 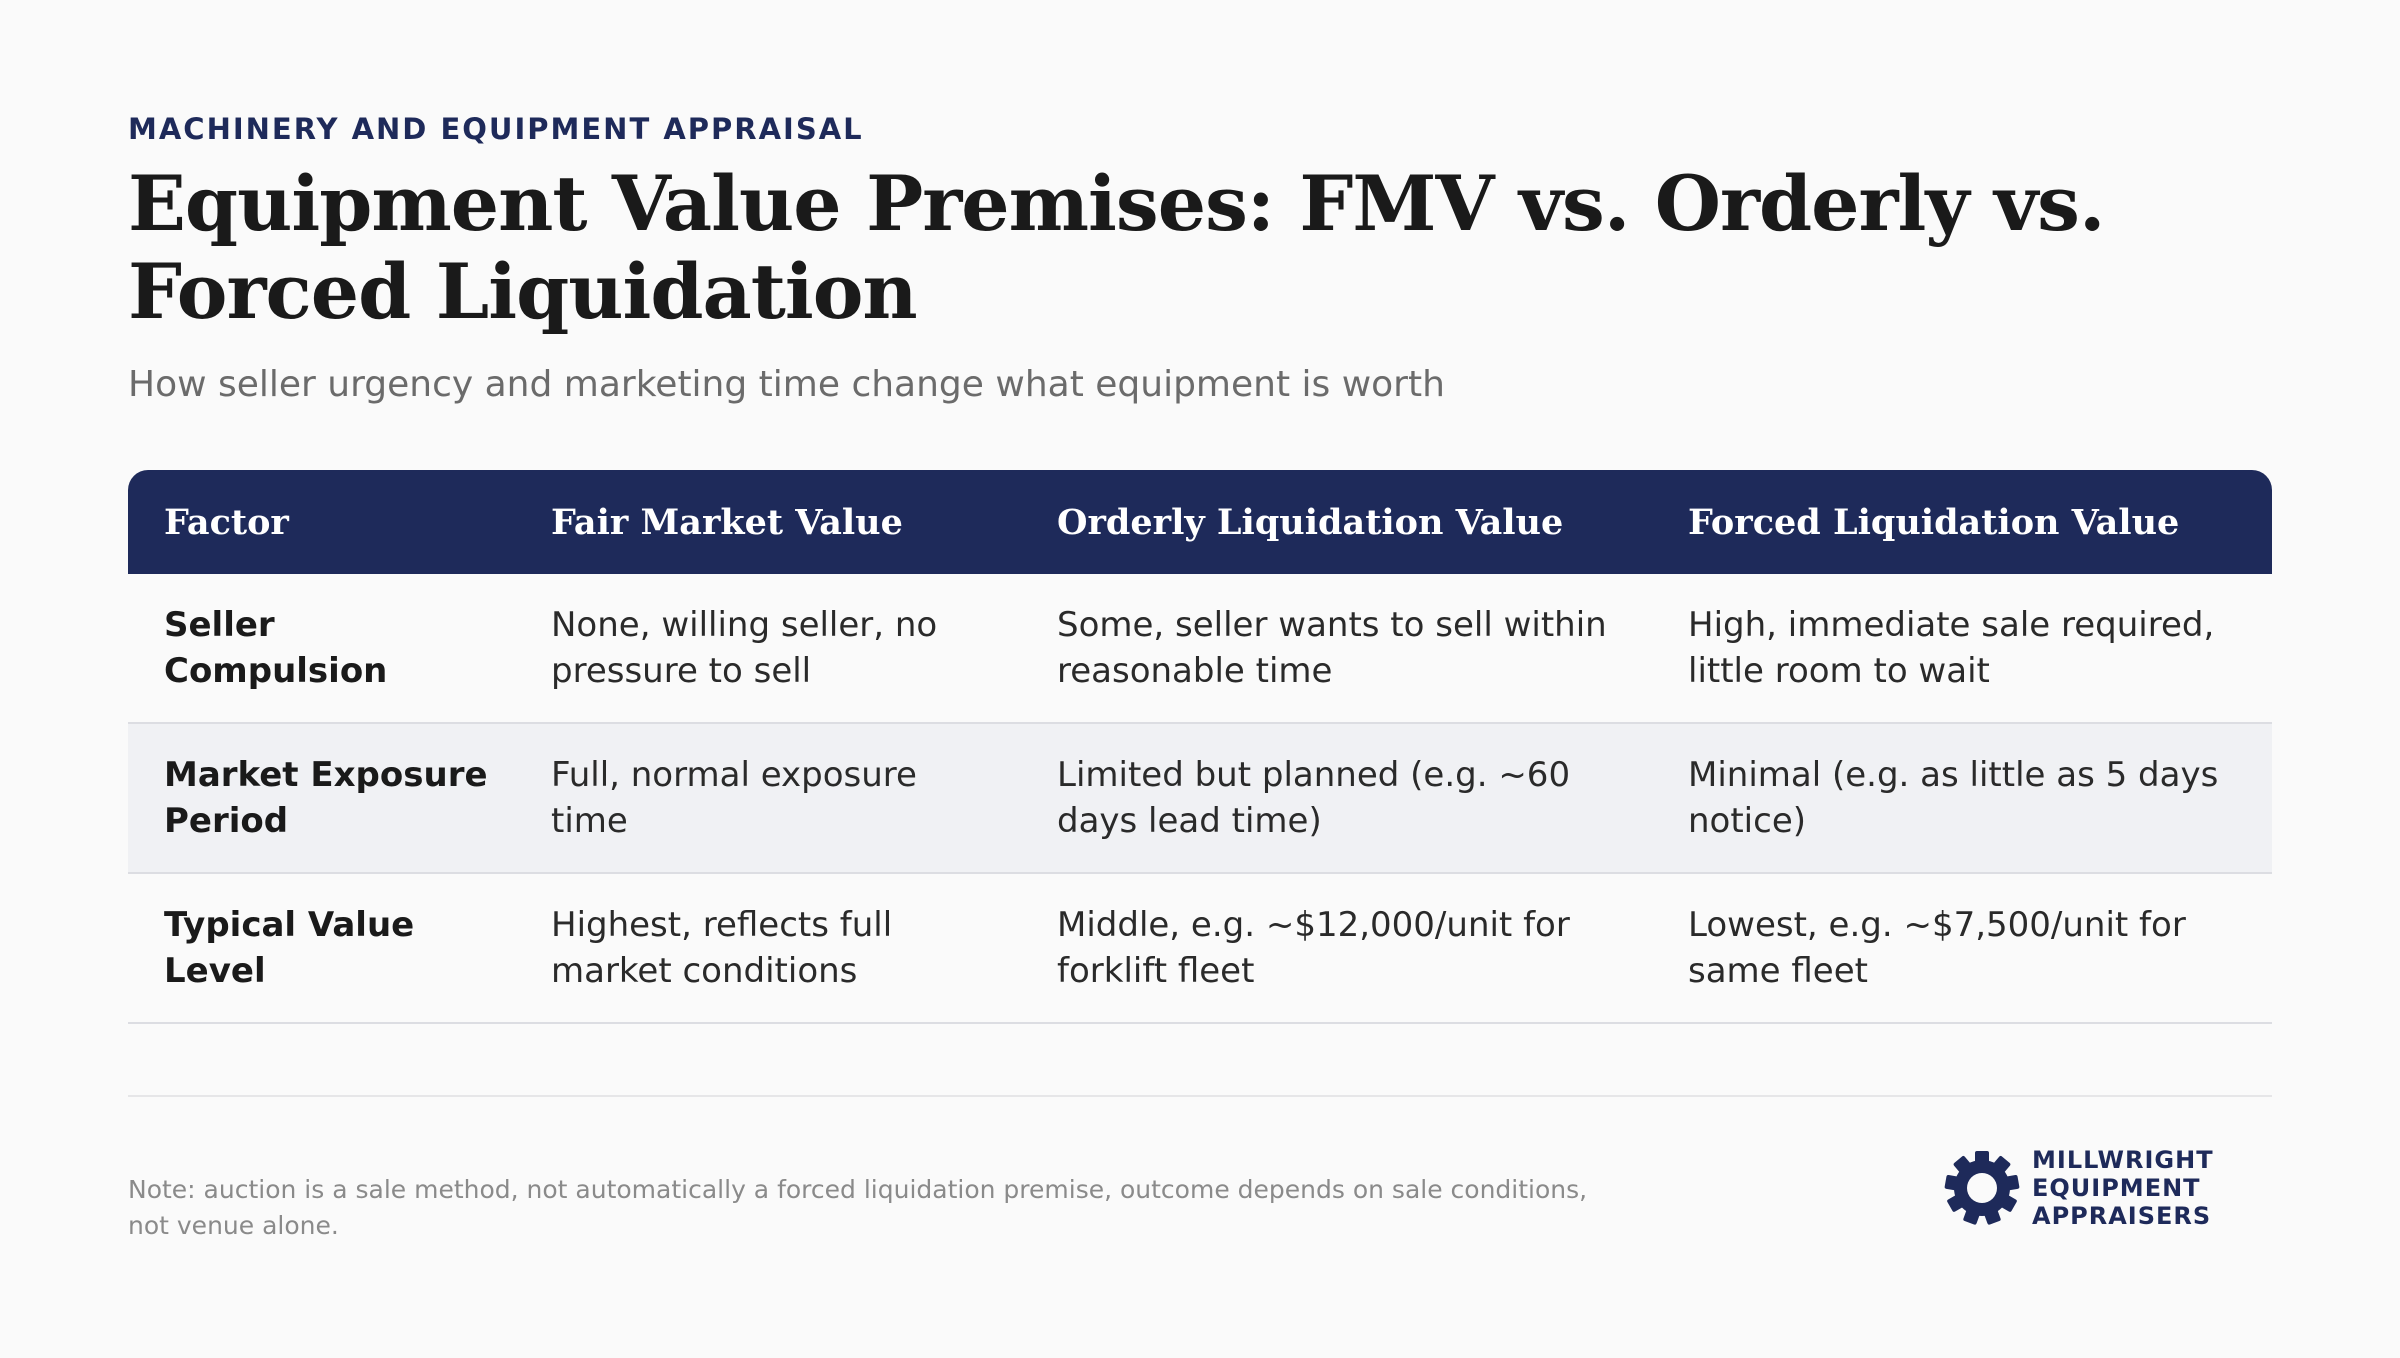 What do you see at coordinates (1200, 1096) in the screenshot?
I see `footer-divider` at bounding box center [1200, 1096].